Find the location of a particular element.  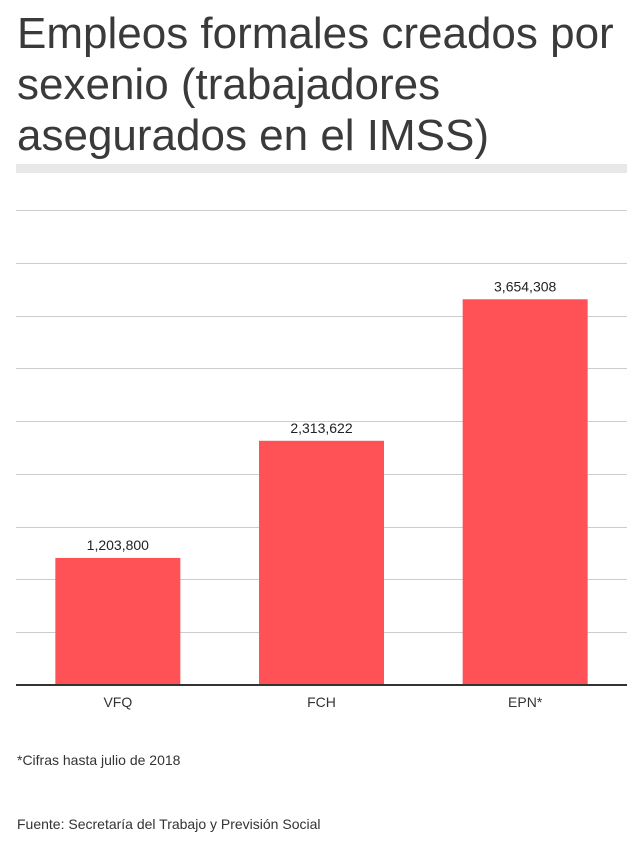

bar-value-label: 3,654,308 is located at coordinates (525, 286).